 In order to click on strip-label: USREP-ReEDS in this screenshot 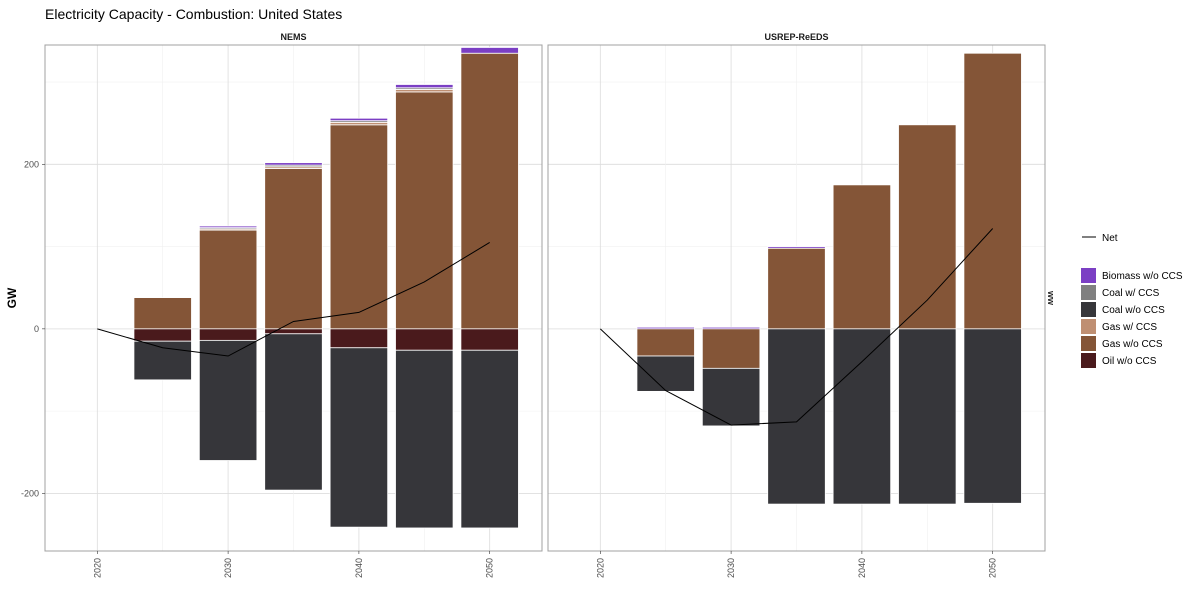, I will do `click(796, 37)`.